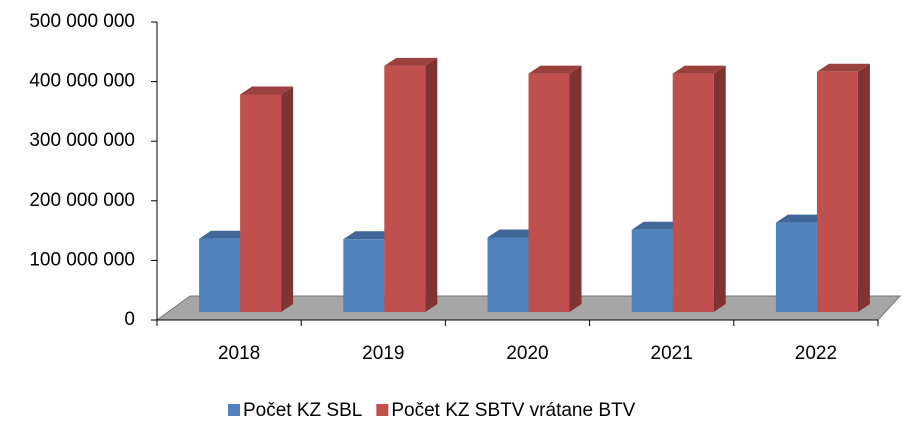 The width and height of the screenshot is (903, 421). Describe the element at coordinates (302, 410) in the screenshot. I see `legend-label: Počet KZ SBL` at that location.